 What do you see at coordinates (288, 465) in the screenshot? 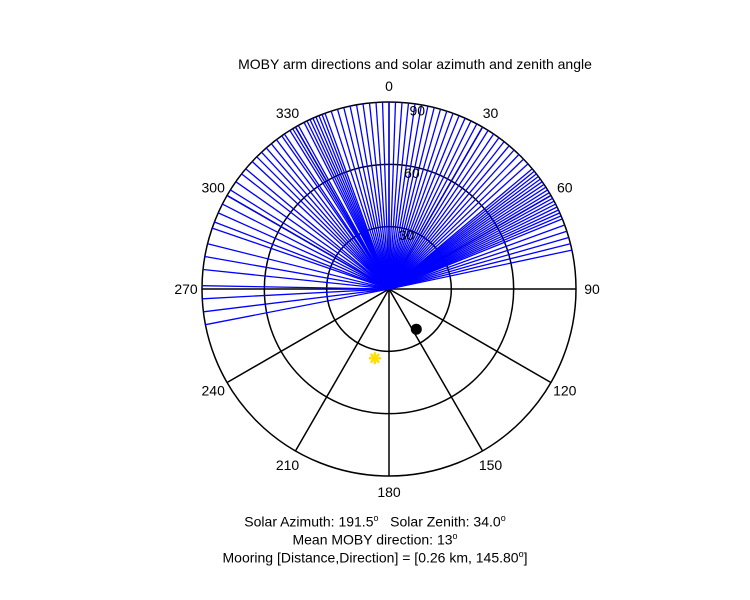
I see `angle-label-210: 210` at bounding box center [288, 465].